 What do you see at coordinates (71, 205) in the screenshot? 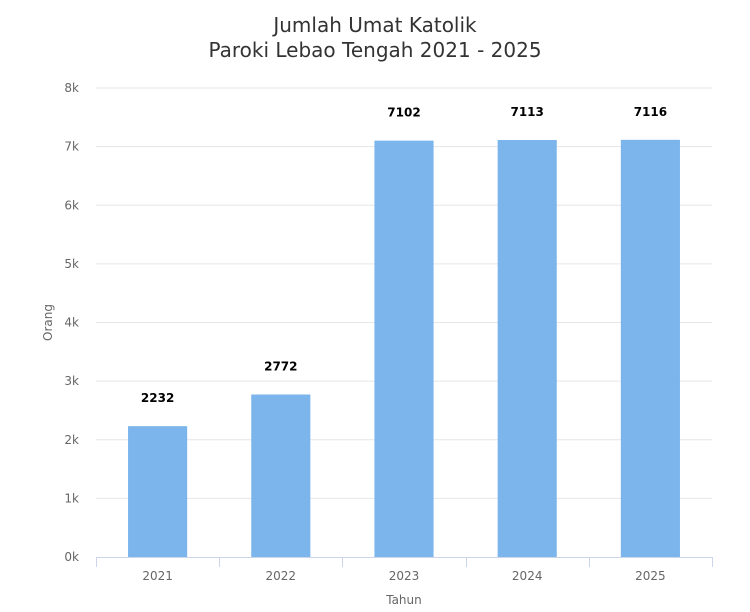
I see `y-tick-label: 6k` at bounding box center [71, 205].